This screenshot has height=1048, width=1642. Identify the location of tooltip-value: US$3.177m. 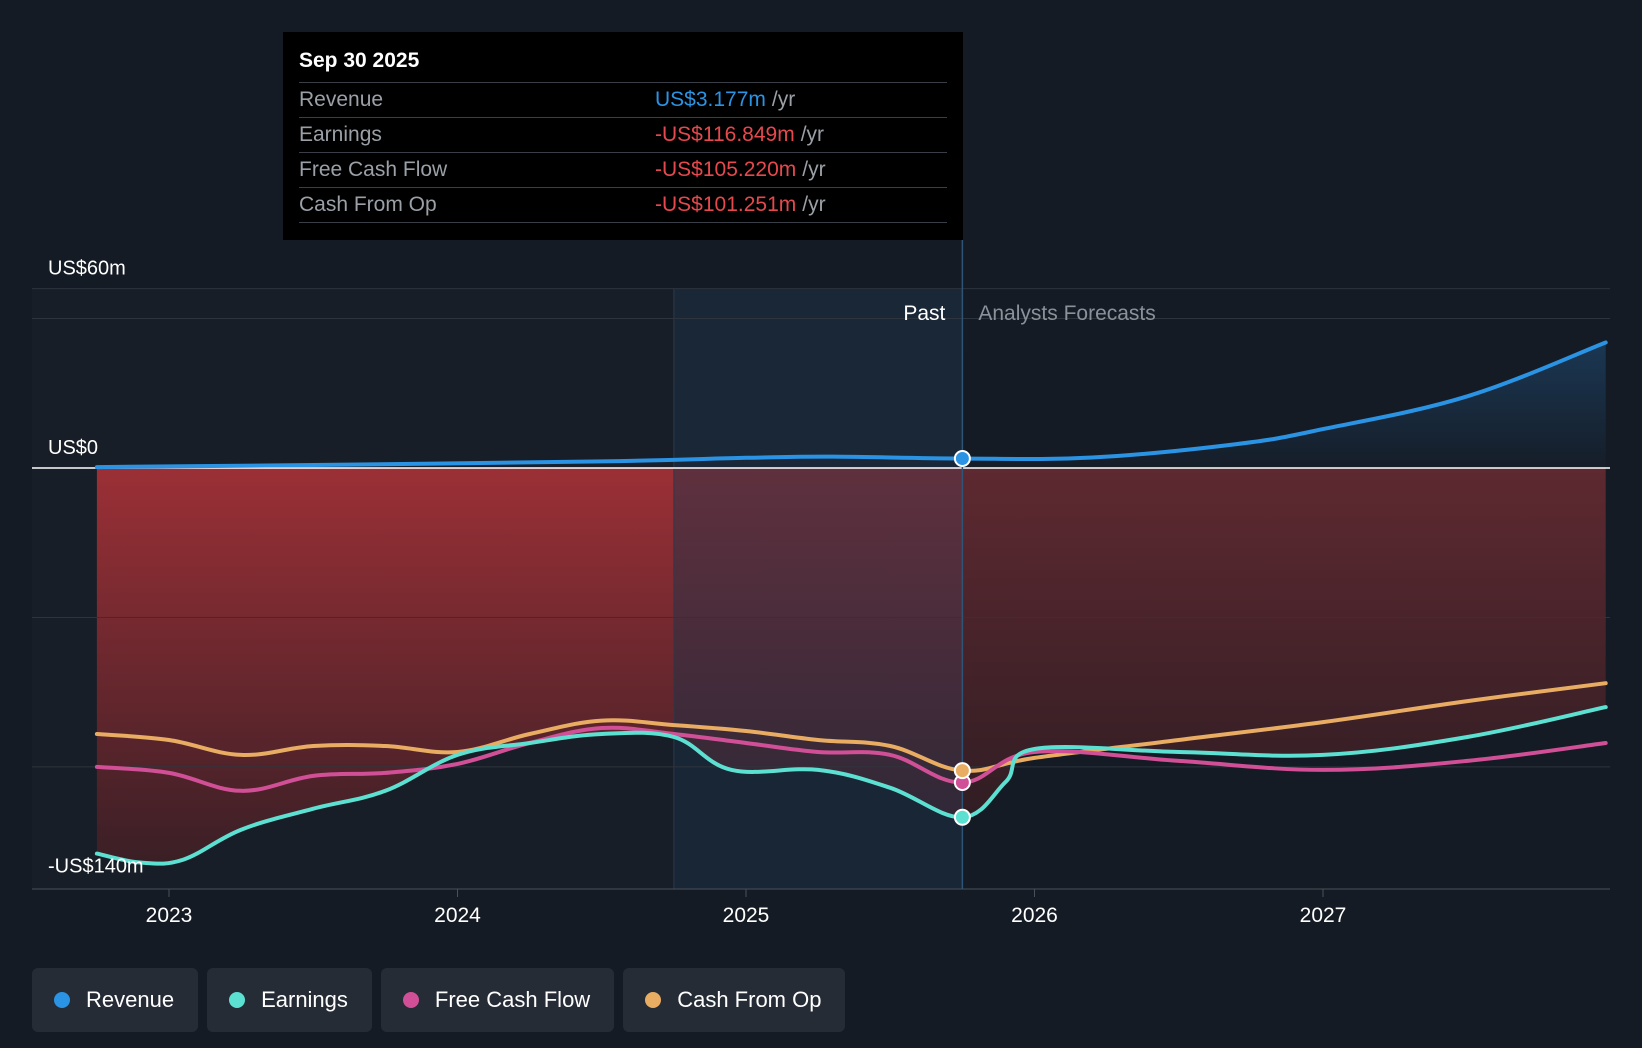
(710, 99).